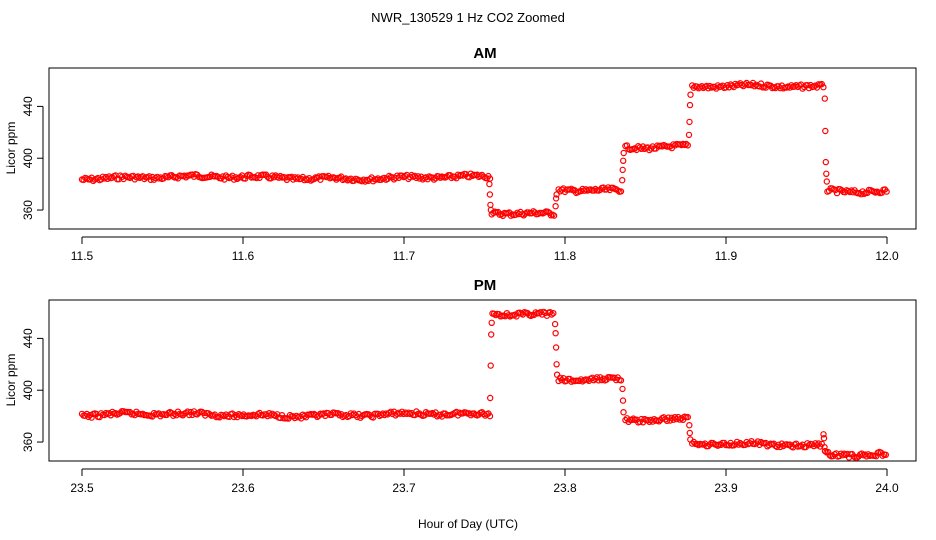  What do you see at coordinates (726, 488) in the screenshot?
I see `pm-x-tick-label: 23.9` at bounding box center [726, 488].